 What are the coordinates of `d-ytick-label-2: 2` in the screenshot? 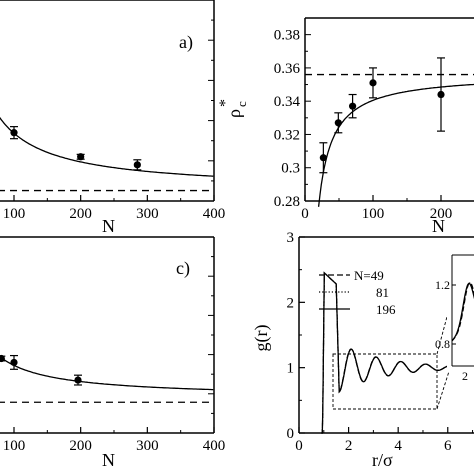 It's located at (291, 303).